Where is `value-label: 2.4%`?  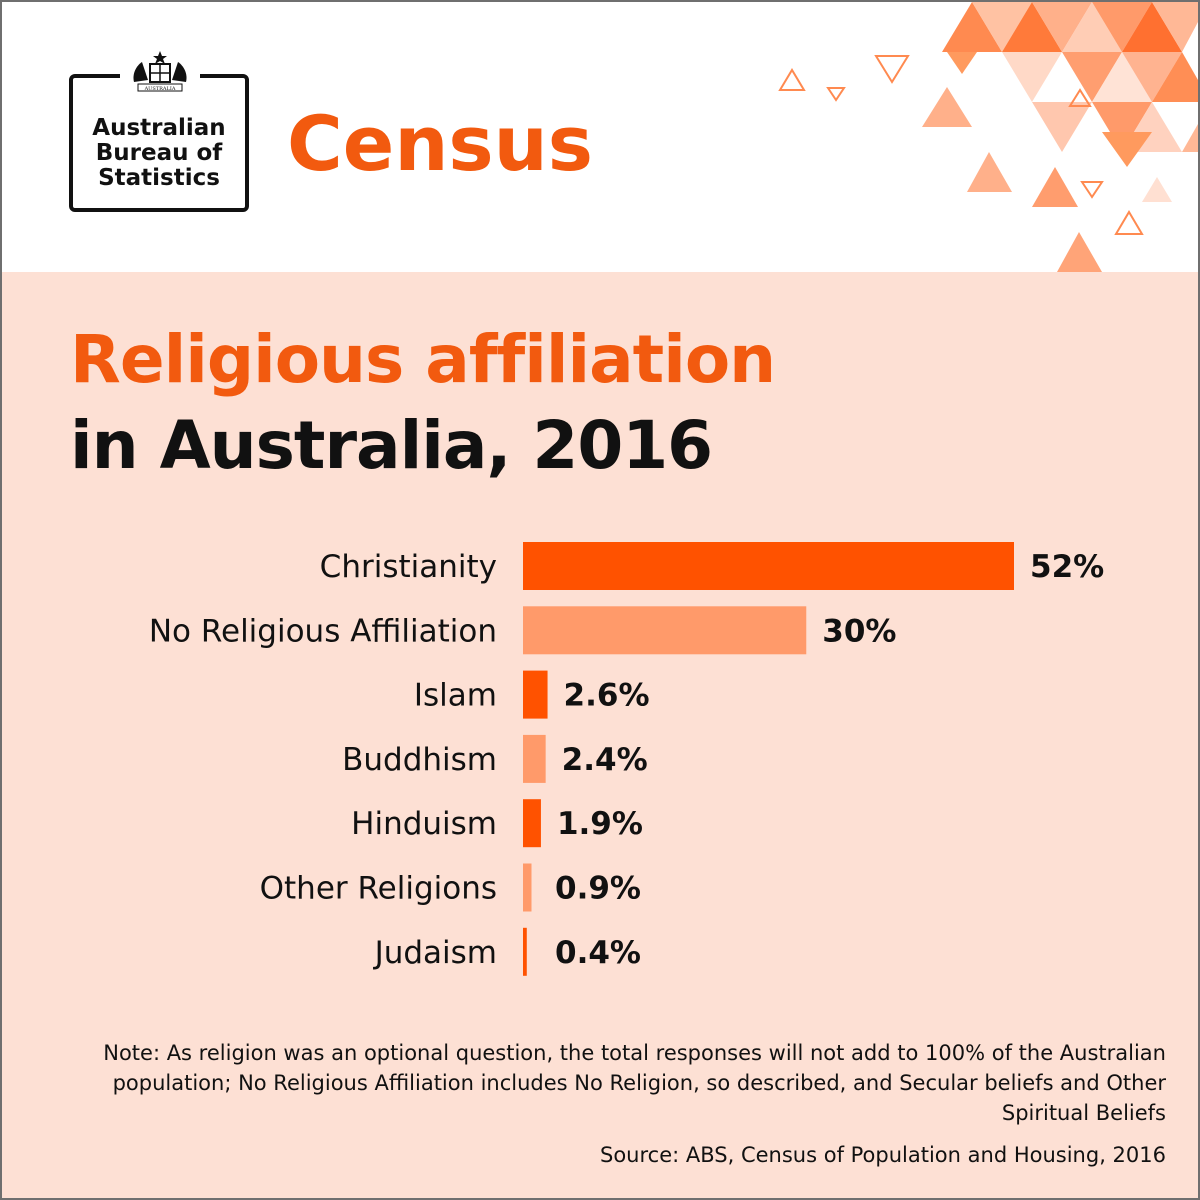
value-label: 2.4% is located at coordinates (605, 760).